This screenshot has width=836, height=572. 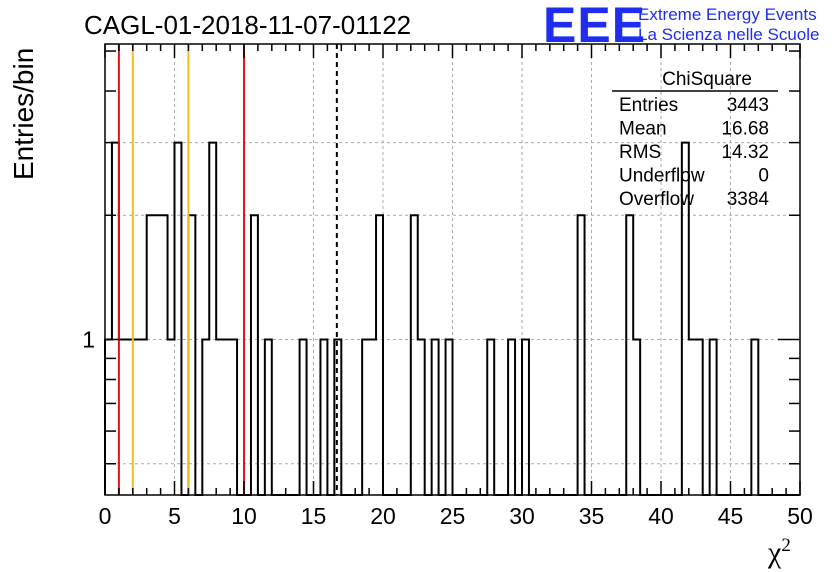 I want to click on eee-logo: EEE, so click(x=595, y=26).